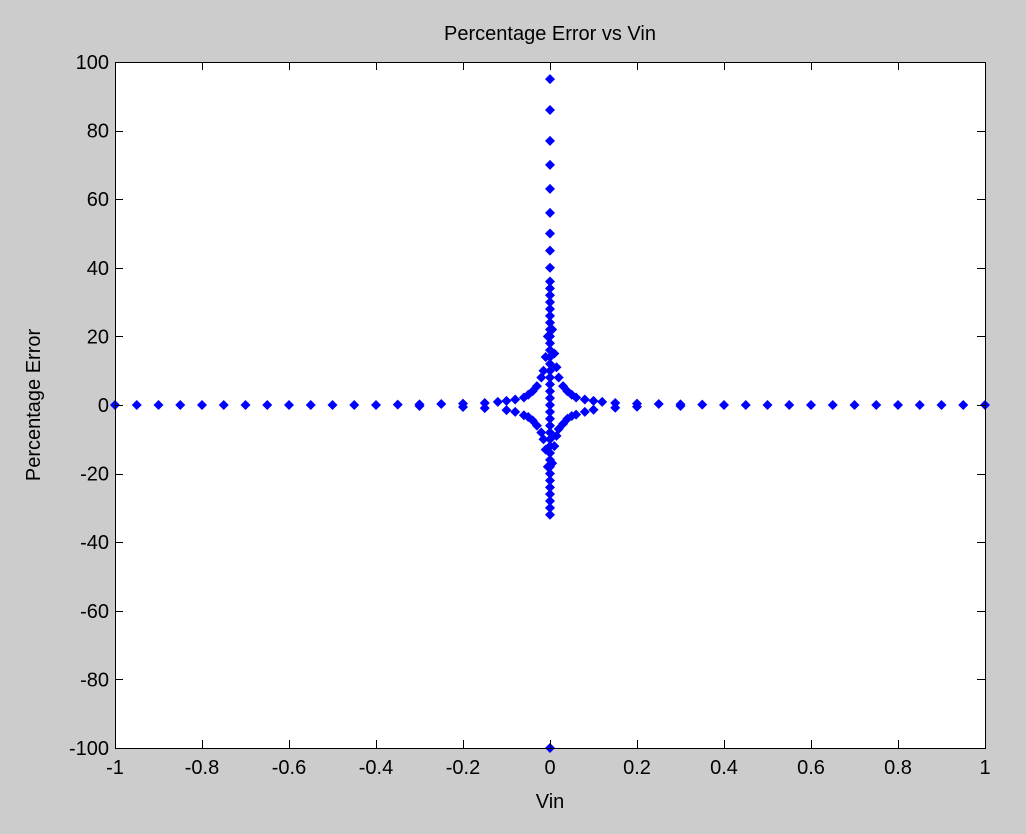  Describe the element at coordinates (549, 768) in the screenshot. I see `x-tick-label: 0` at that location.